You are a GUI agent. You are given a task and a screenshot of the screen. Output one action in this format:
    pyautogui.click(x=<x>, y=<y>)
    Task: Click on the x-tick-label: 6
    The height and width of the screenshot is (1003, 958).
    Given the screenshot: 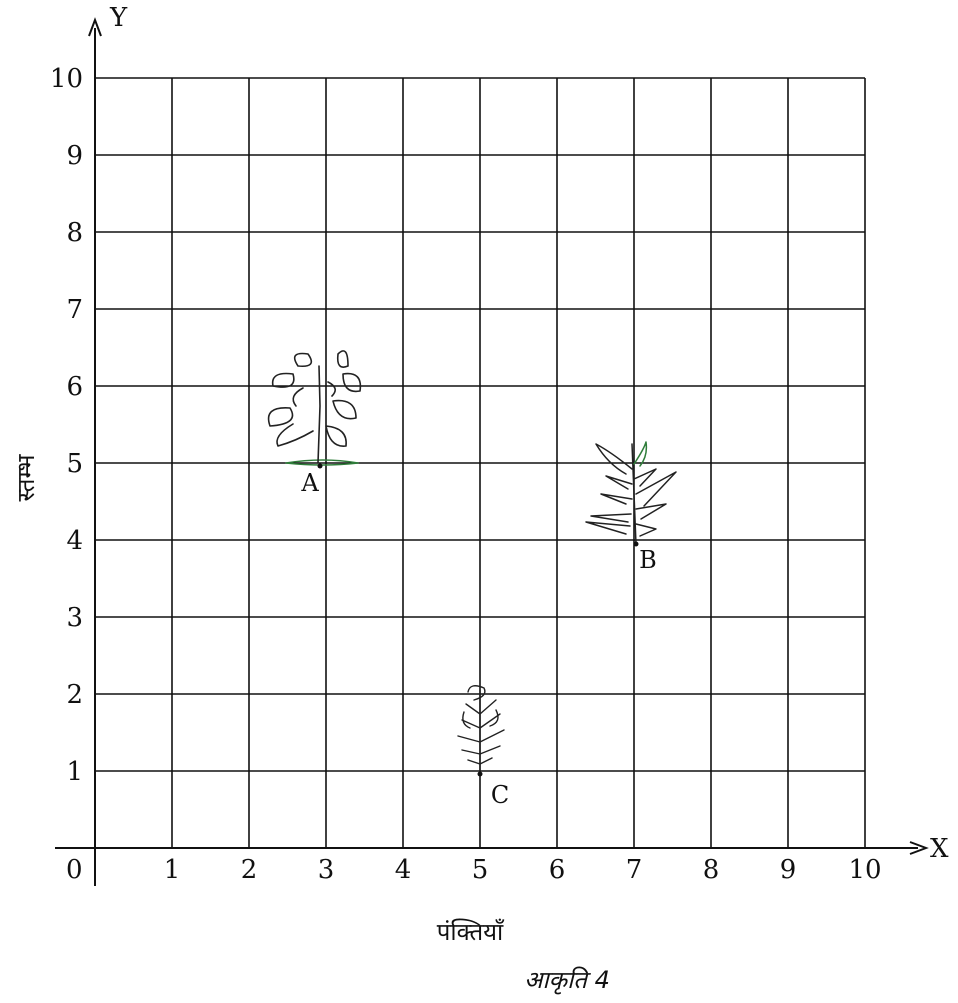 What is the action you would take?
    pyautogui.click(x=557, y=870)
    